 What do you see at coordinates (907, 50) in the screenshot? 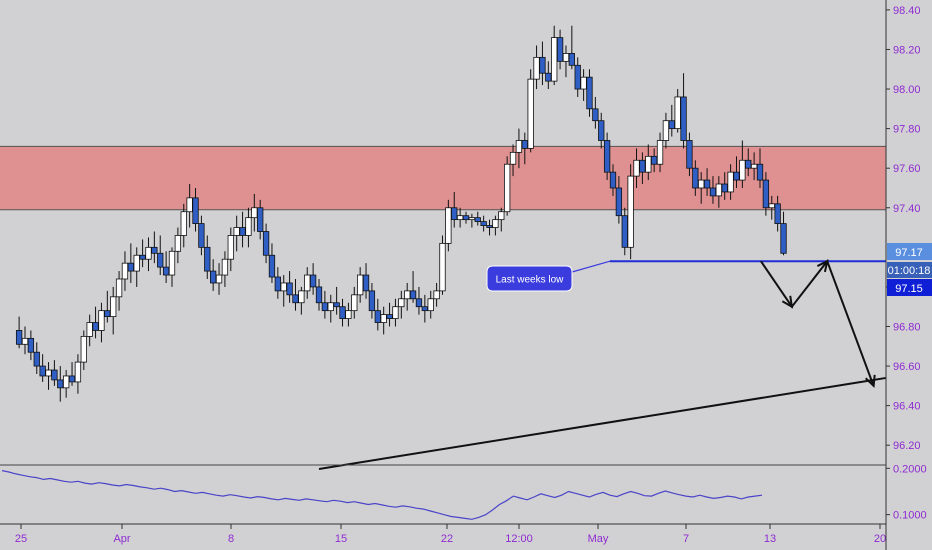
I see `y-tick-label: 98.20` at bounding box center [907, 50].